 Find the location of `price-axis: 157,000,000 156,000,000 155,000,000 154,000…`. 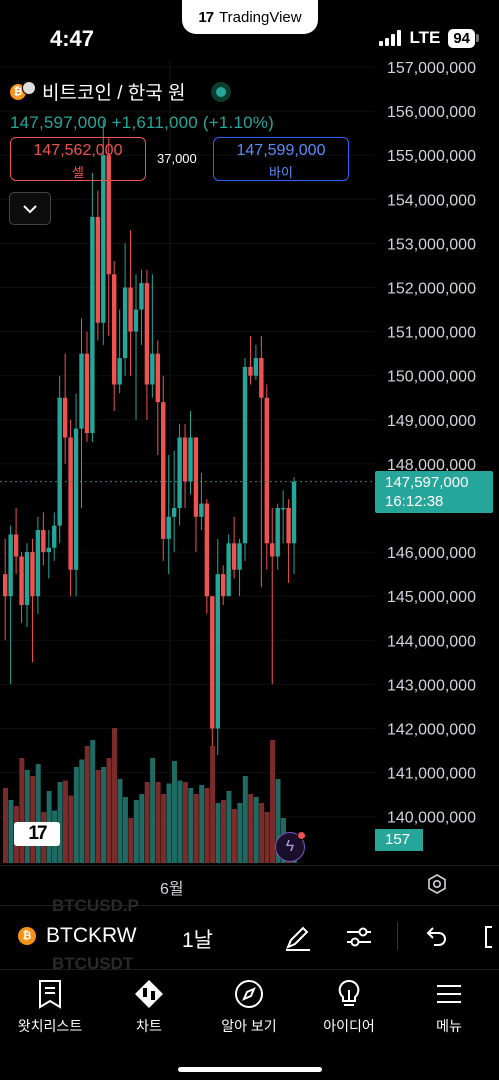

price-axis: 157,000,000 156,000,000 155,000,000 154,000… is located at coordinates (431, 443).